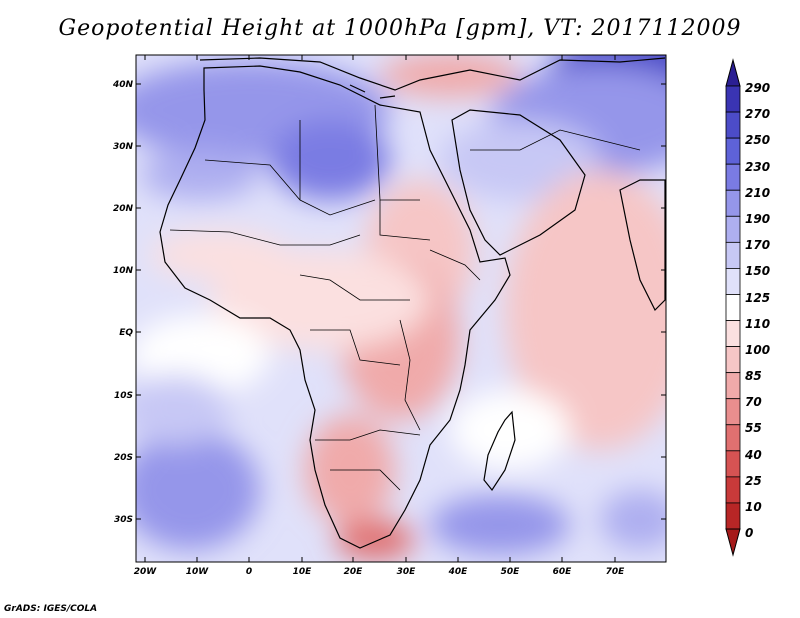 This screenshot has width=800, height=618. I want to click on border-middleeast, so click(555, 140).